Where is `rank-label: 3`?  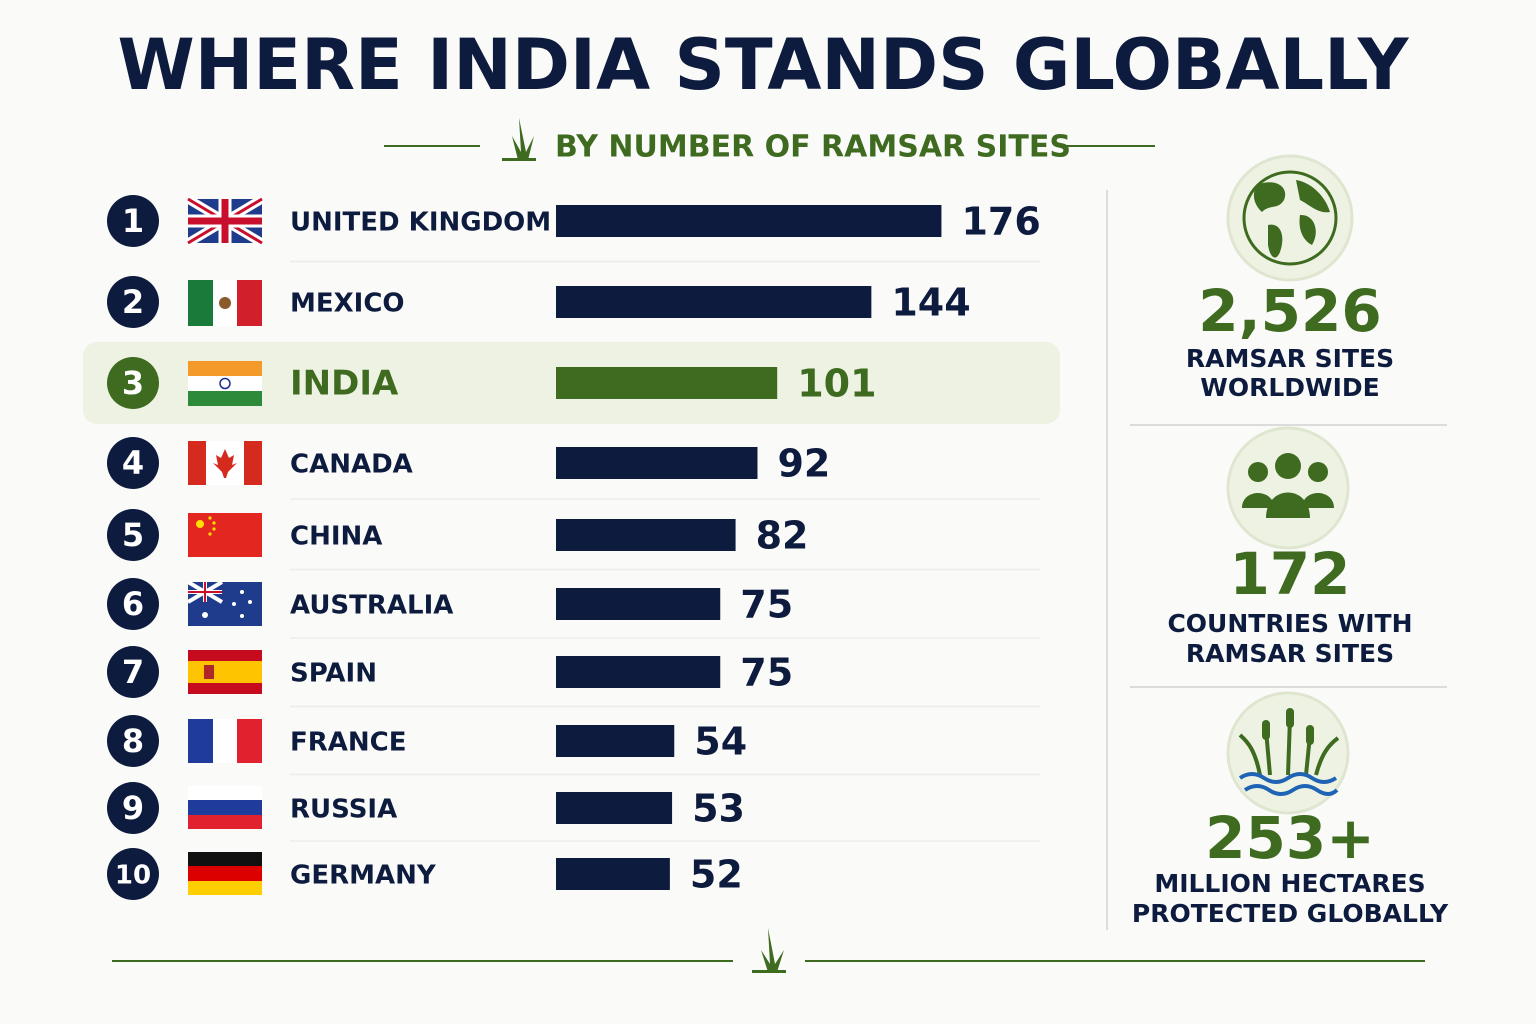 rank-label: 3 is located at coordinates (133, 383).